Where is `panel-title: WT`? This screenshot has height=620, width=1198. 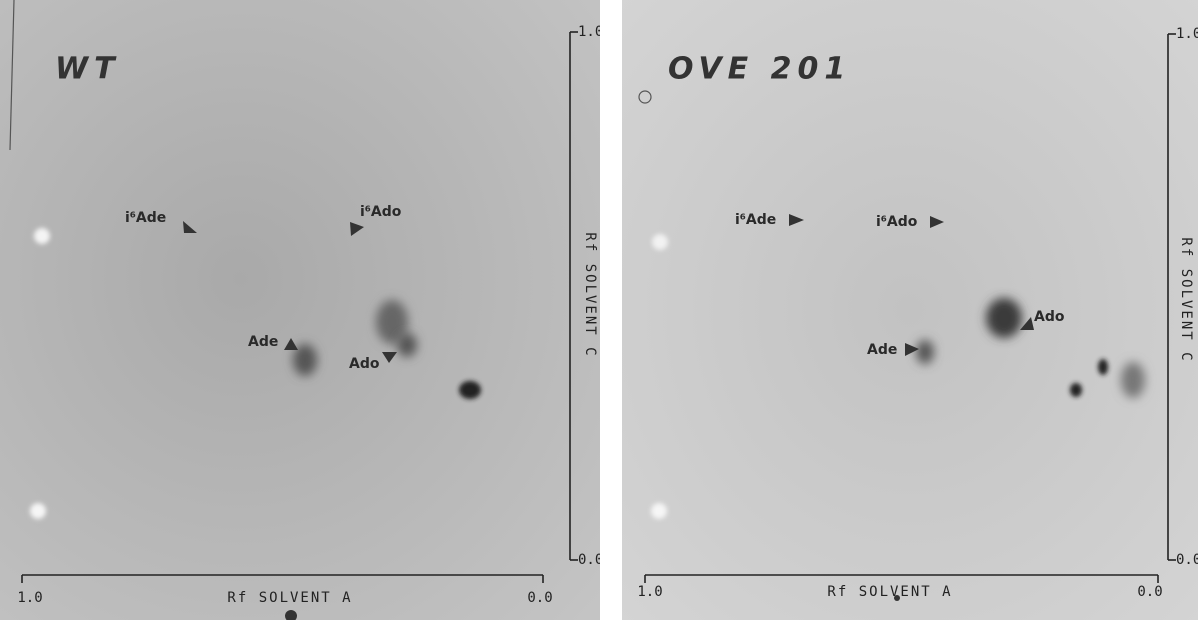
panel-title: WT is located at coordinates (88, 69).